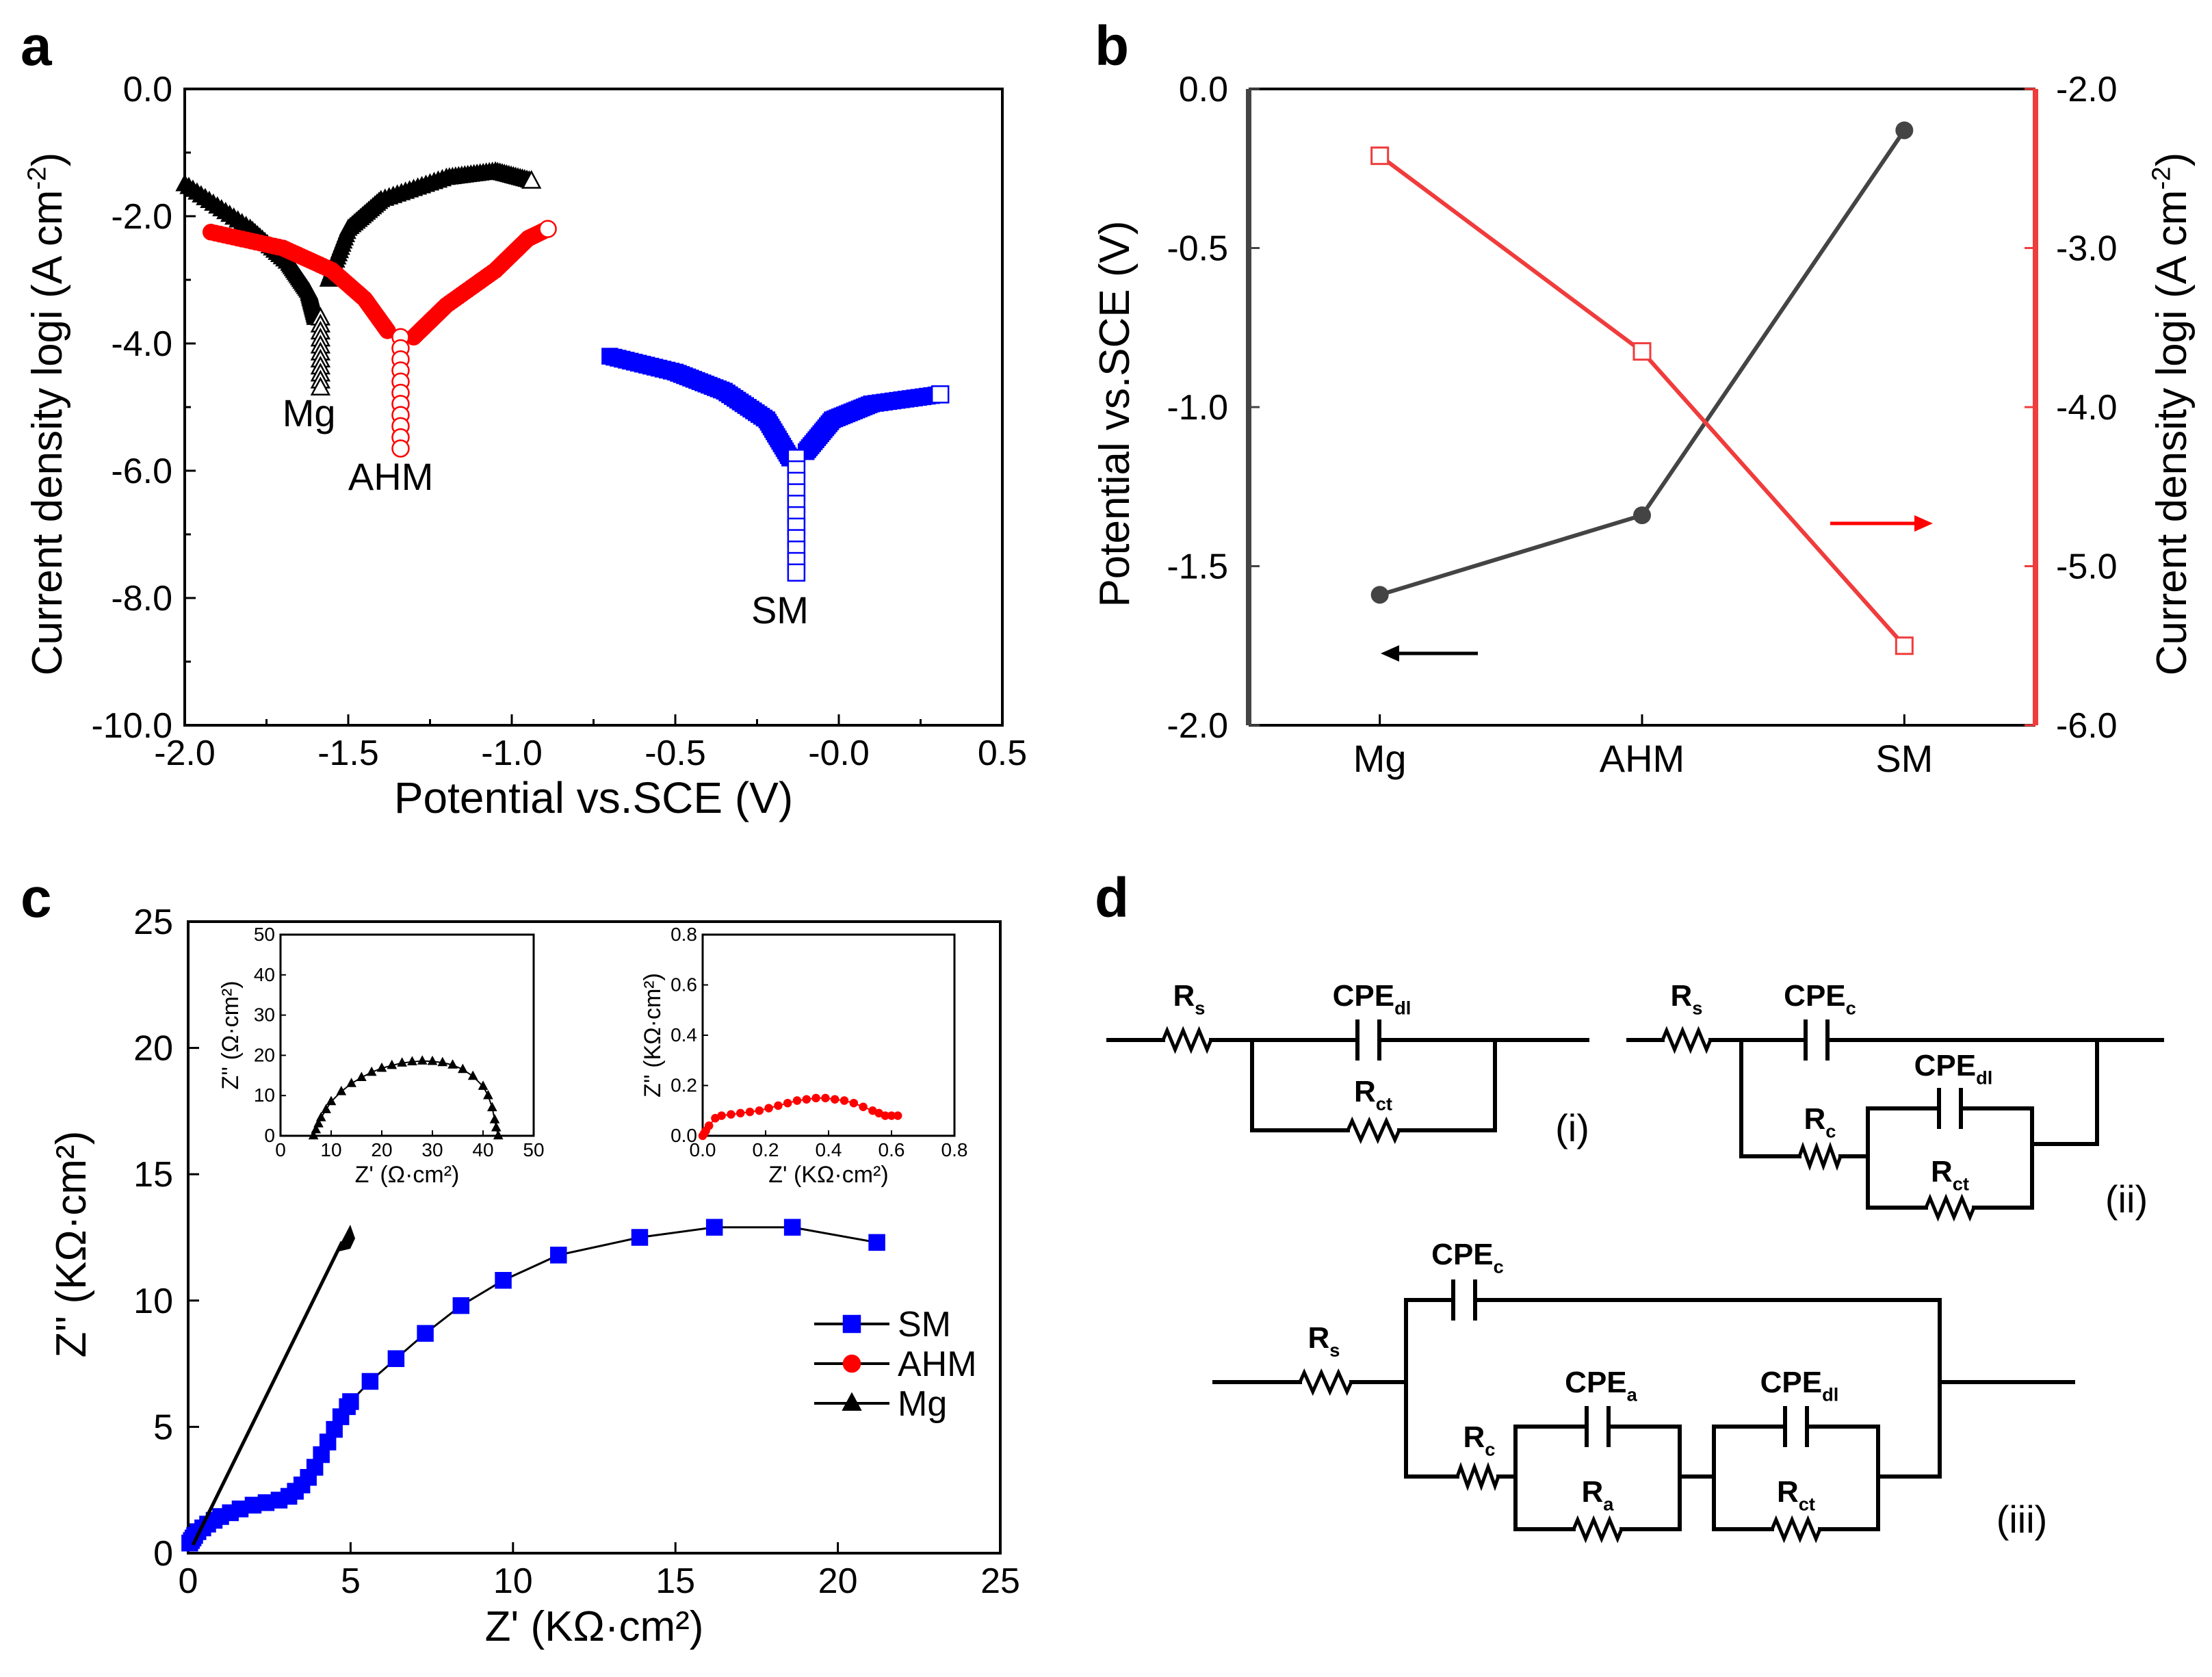 This screenshot has width=2212, height=1677. Describe the element at coordinates (940, 394) in the screenshot. I see `a-end-point-sm` at that location.